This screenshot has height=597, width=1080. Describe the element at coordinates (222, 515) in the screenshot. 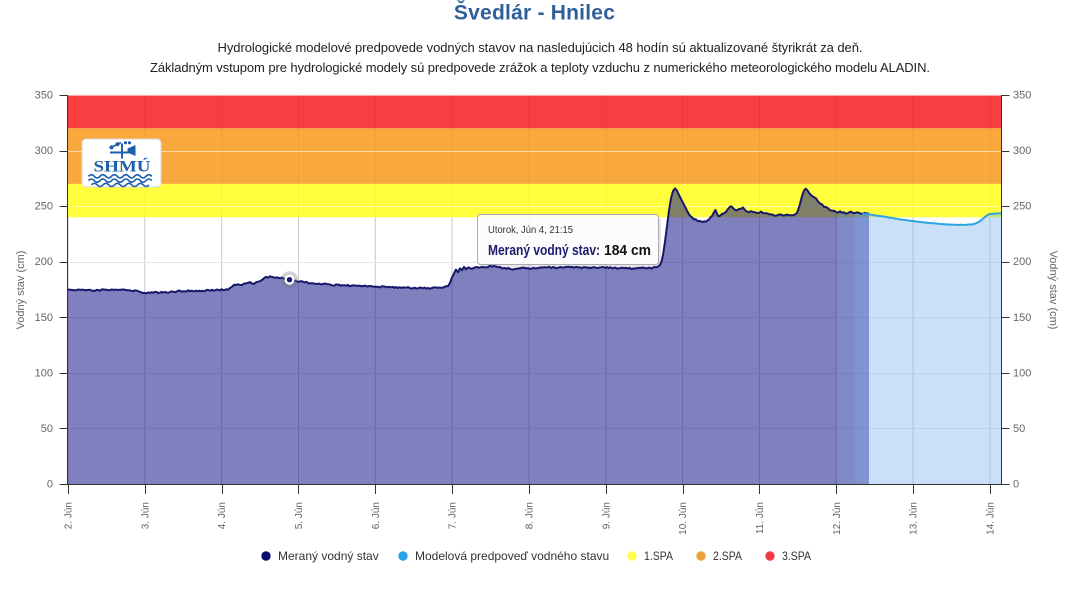

I see `svg-text: 4. Jún` at that location.